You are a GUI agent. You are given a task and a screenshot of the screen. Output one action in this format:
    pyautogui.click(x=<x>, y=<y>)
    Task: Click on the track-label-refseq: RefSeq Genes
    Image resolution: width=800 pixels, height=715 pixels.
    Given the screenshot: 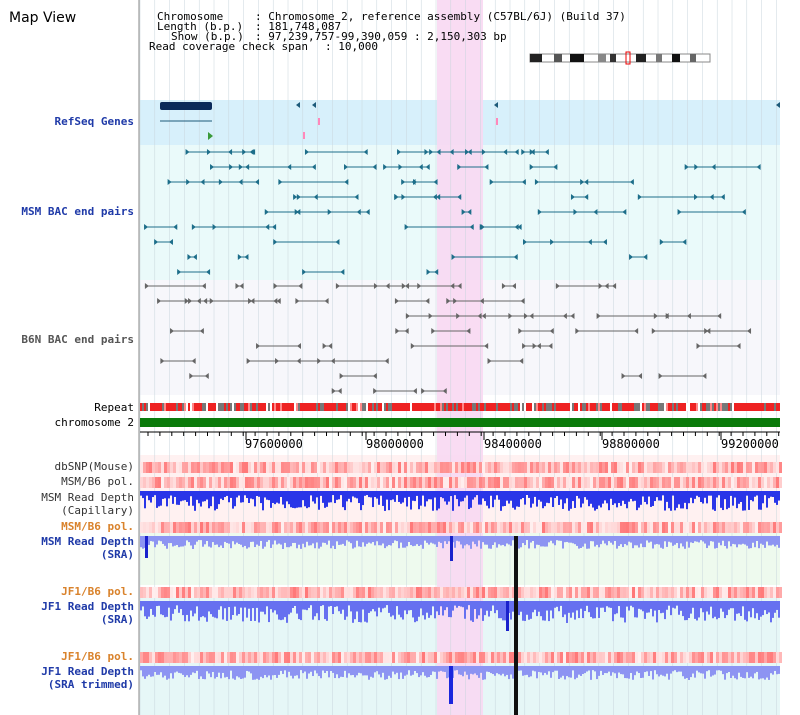 What is the action you would take?
    pyautogui.click(x=94, y=121)
    